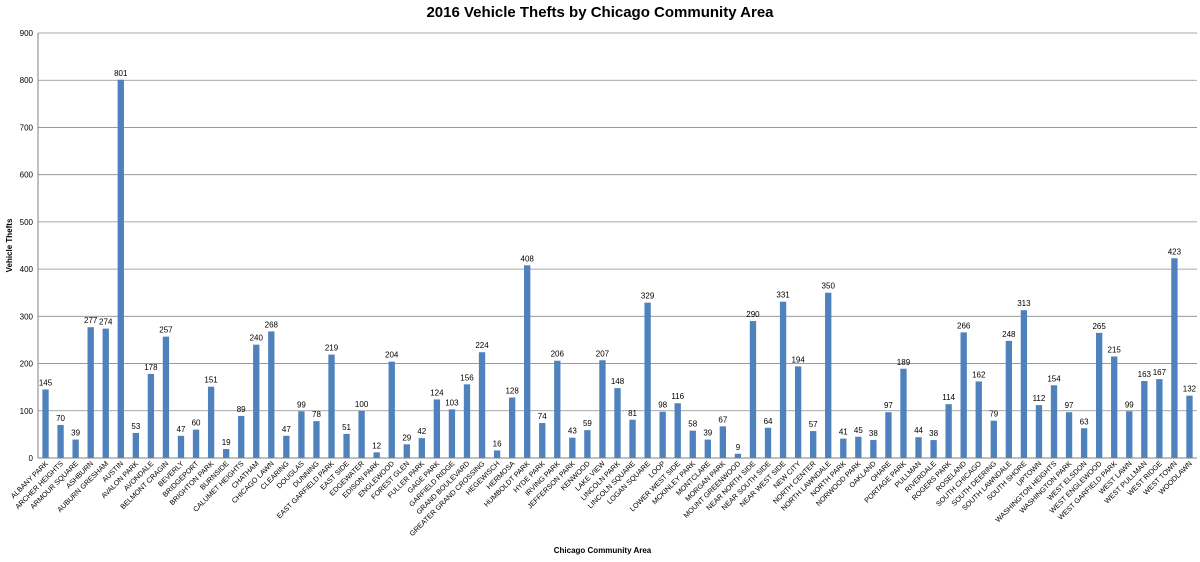 The width and height of the screenshot is (1200, 562). Describe the element at coordinates (1099, 326) in the screenshot. I see `data-label: 265` at that location.